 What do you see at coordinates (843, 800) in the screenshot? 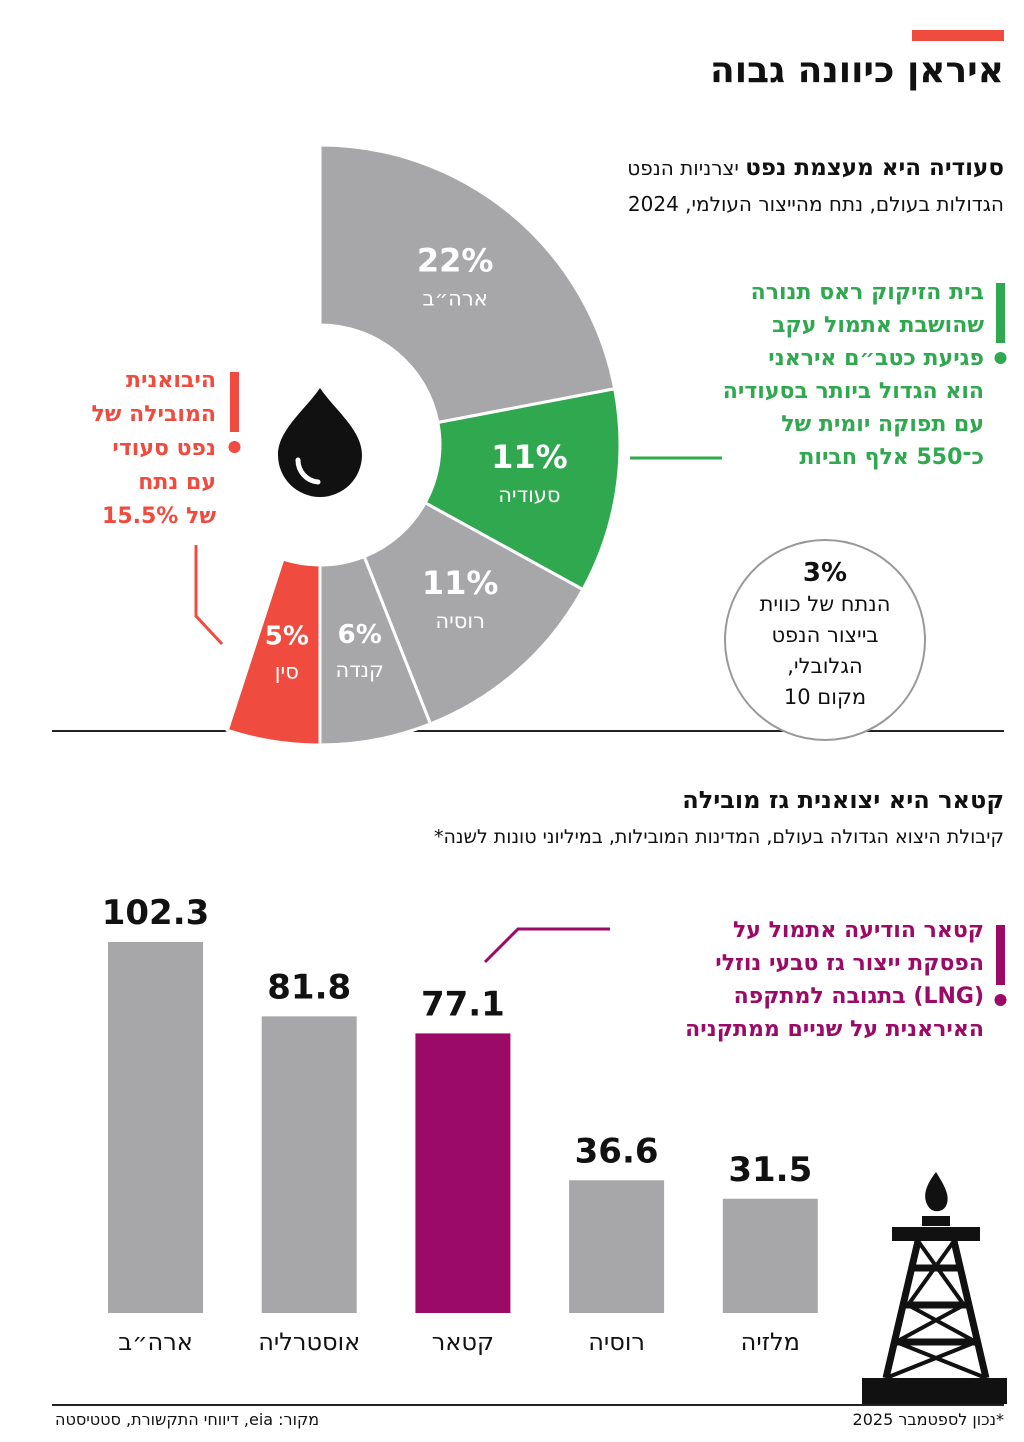
I see `chart-title: קטאר היא יצואנית גז מובילה` at bounding box center [843, 800].